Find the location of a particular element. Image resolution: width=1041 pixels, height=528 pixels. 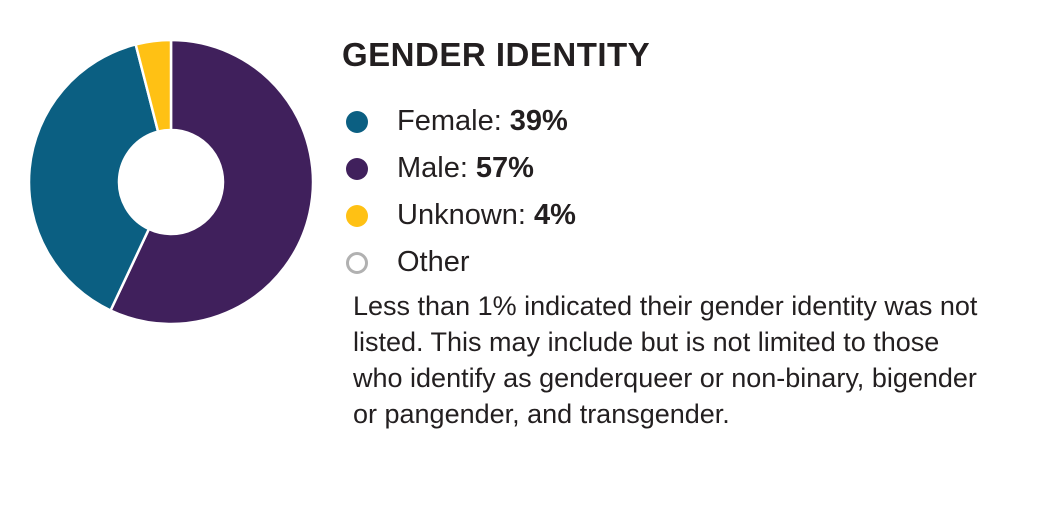

legend-label: Other is located at coordinates (433, 262).